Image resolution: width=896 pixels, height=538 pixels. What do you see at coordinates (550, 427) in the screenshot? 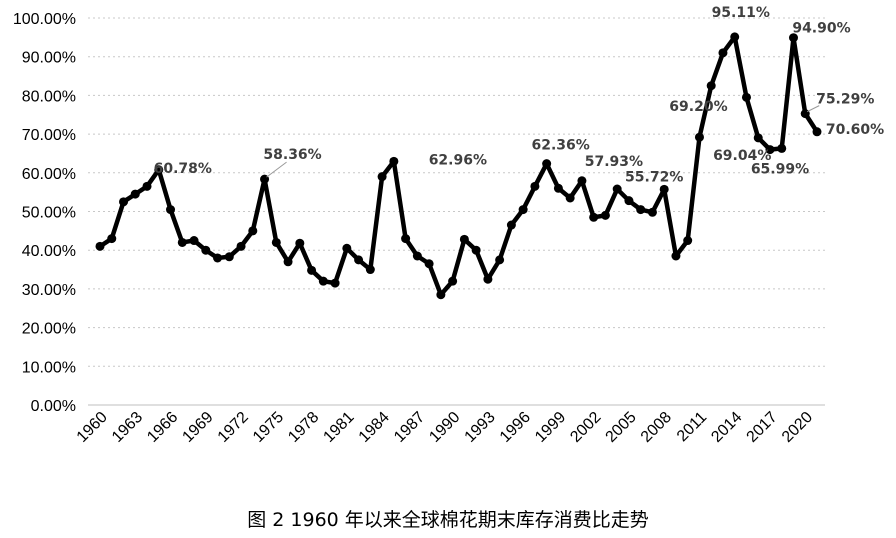
I see `x-tick-label: 1999` at bounding box center [550, 427].